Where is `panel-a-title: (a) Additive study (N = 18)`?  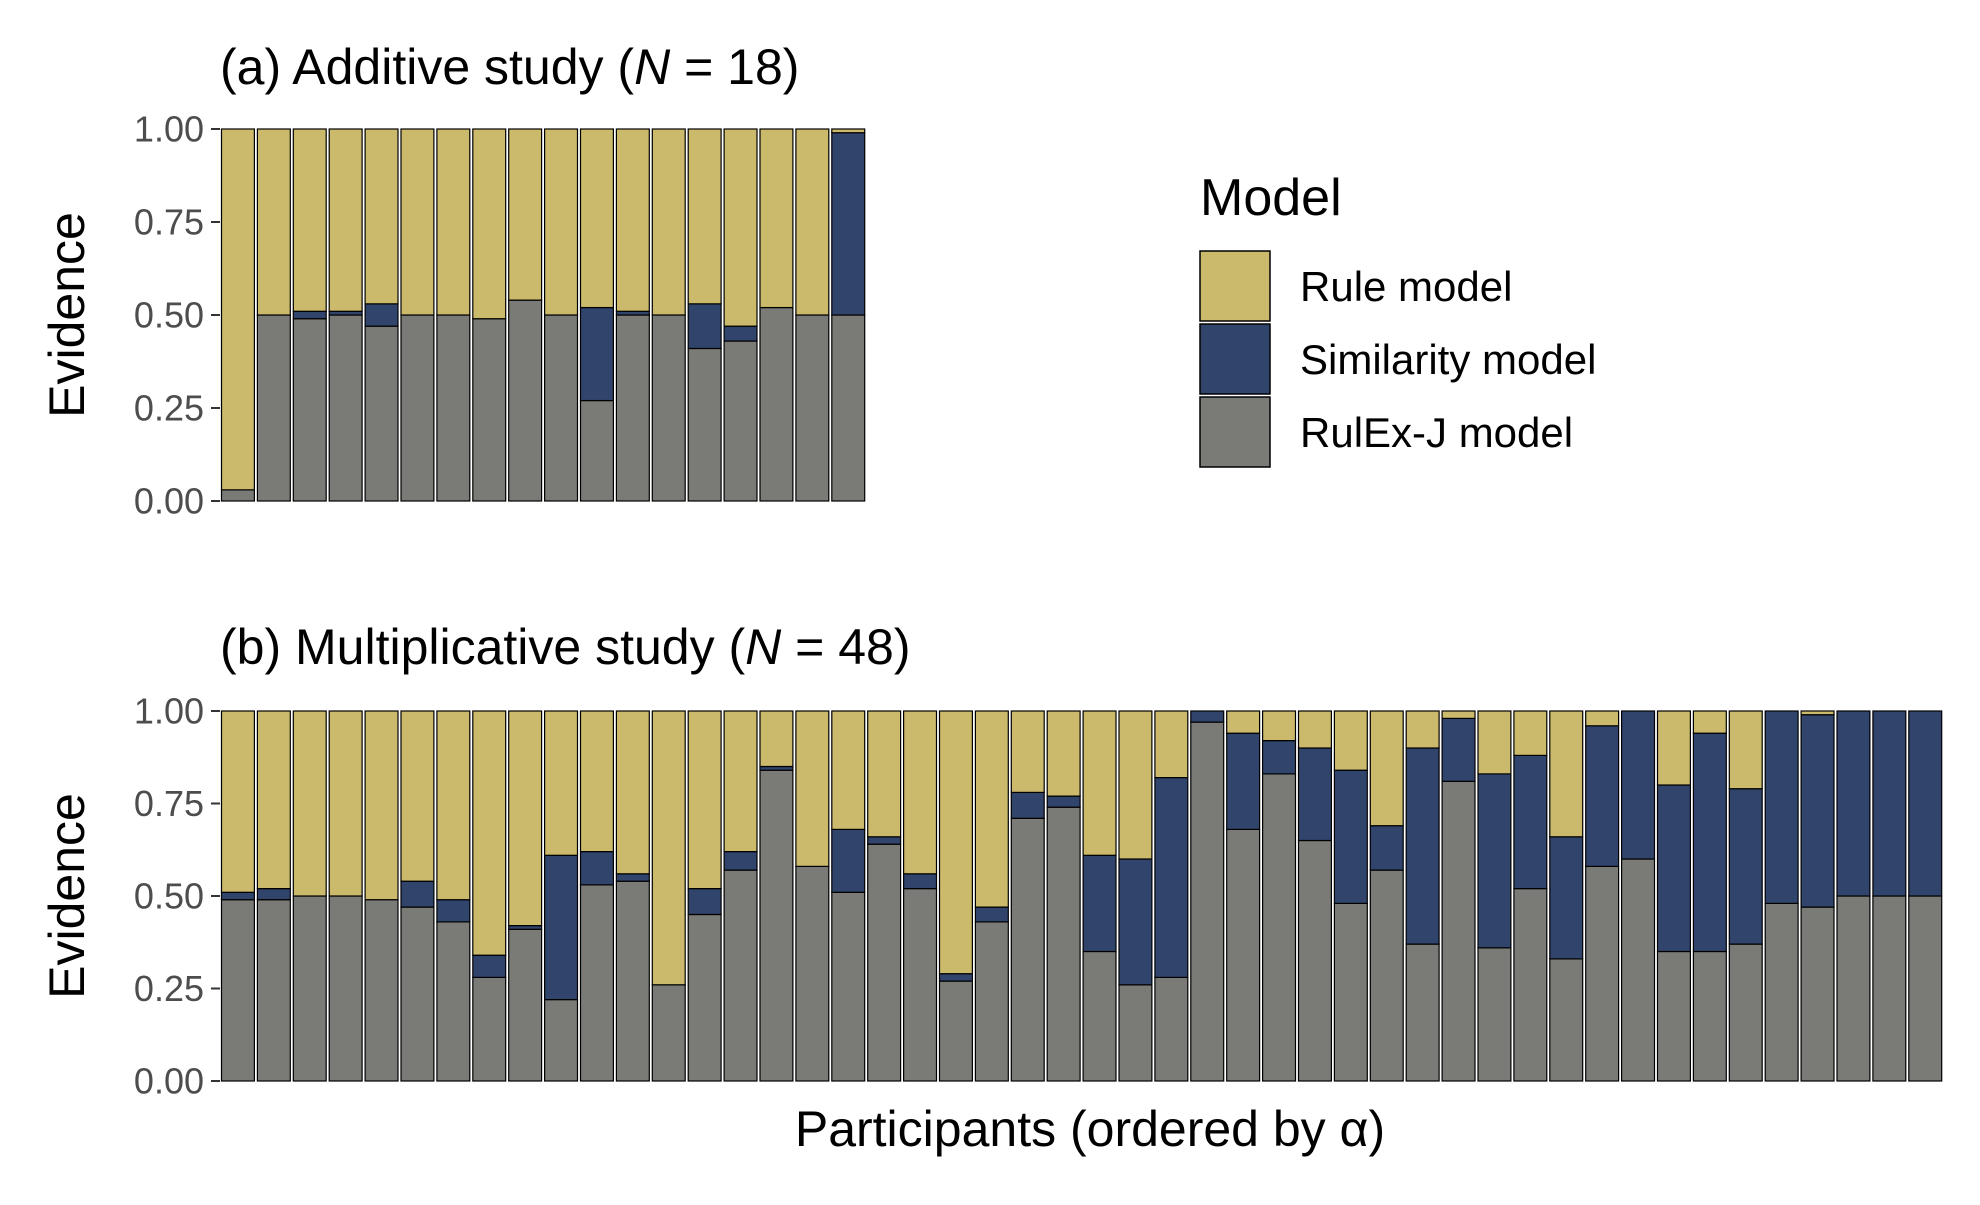
panel-a-title: (a) Additive study (N = 18) is located at coordinates (509, 67).